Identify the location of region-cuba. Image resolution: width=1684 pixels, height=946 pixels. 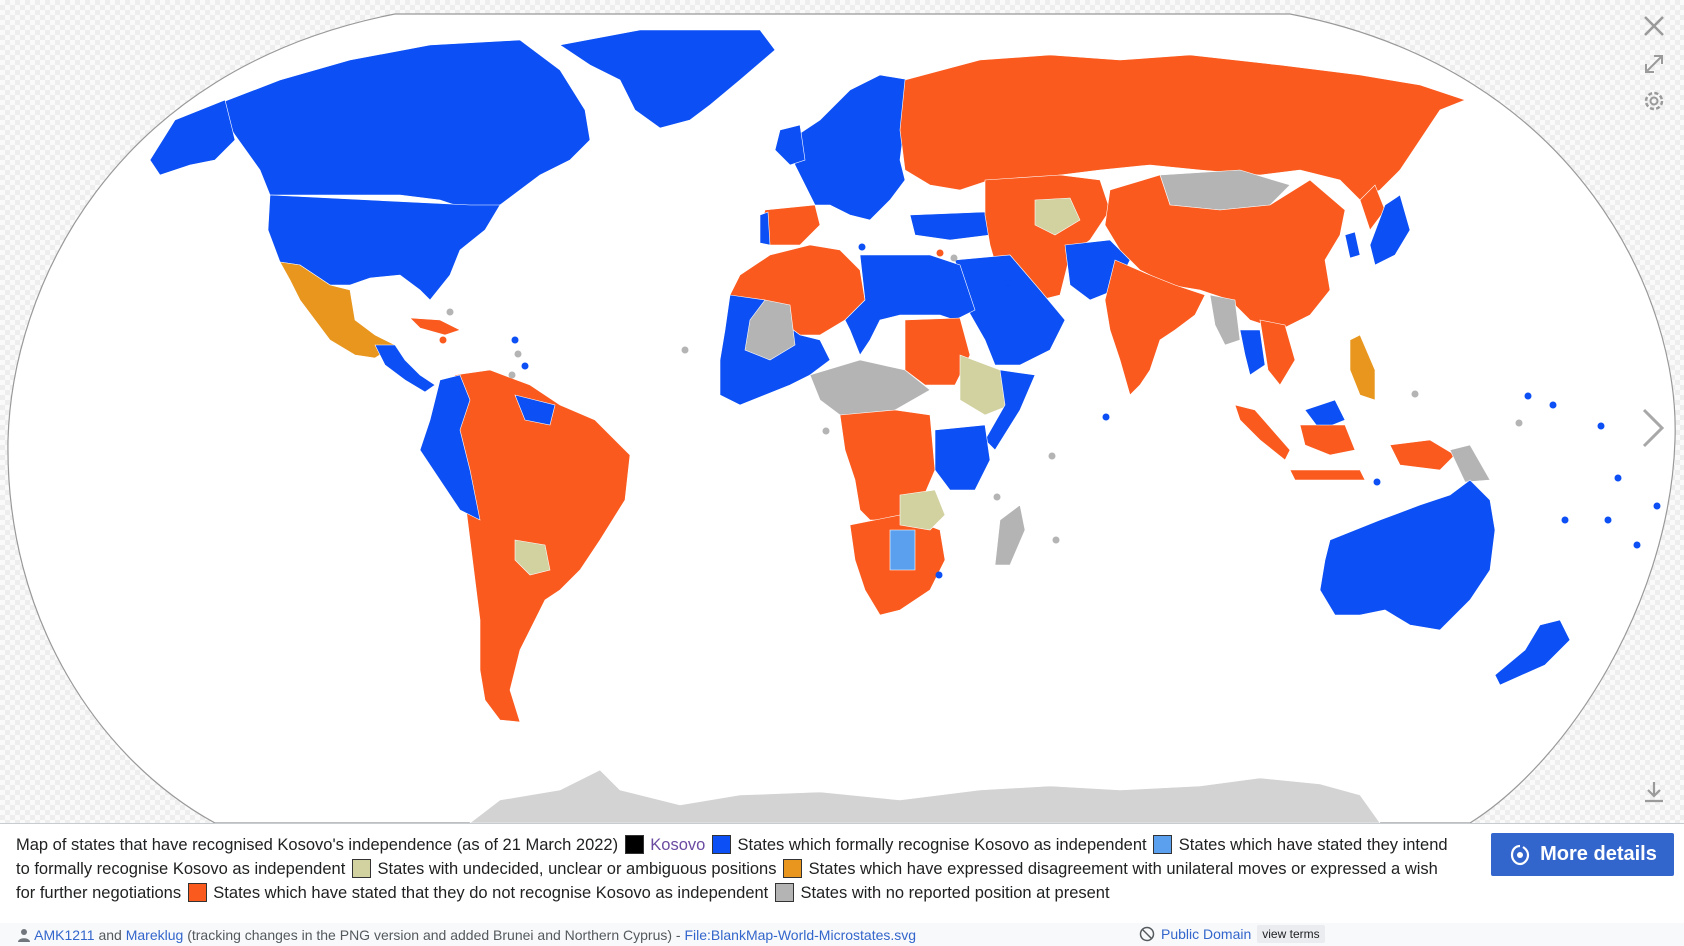
(435, 326).